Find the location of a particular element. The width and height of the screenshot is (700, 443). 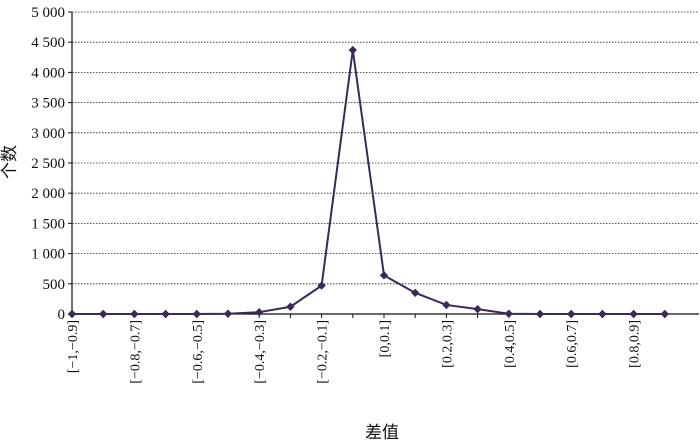

x-tick-label: [0,0.1] is located at coordinates (385, 338).